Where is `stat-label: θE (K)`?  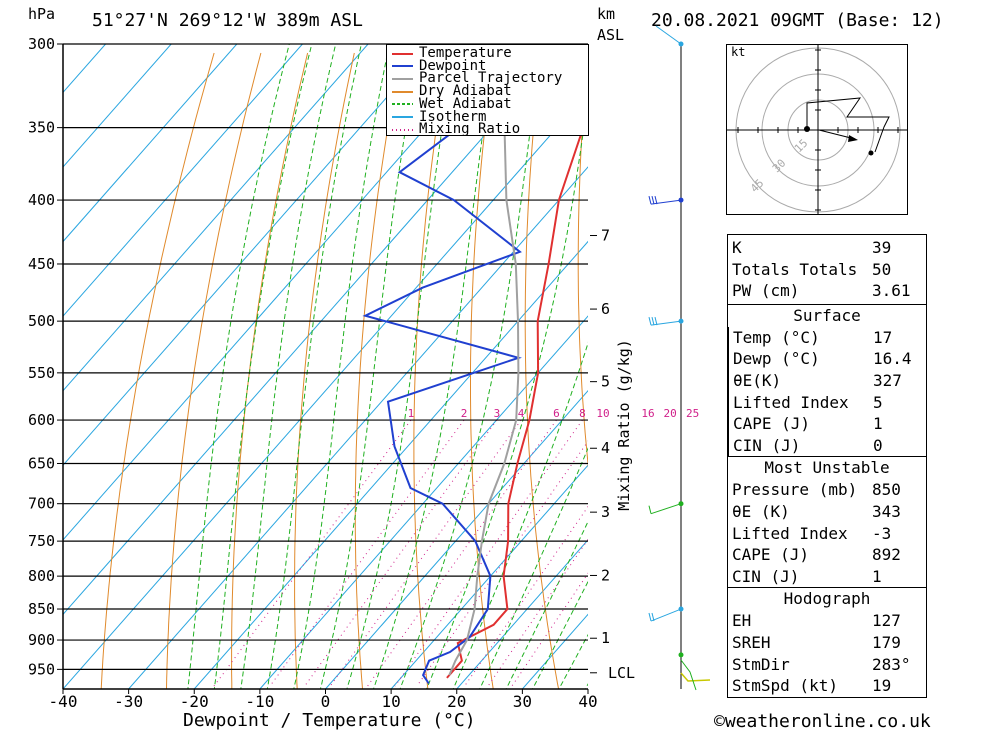 stat-label: θE (K) is located at coordinates (761, 511).